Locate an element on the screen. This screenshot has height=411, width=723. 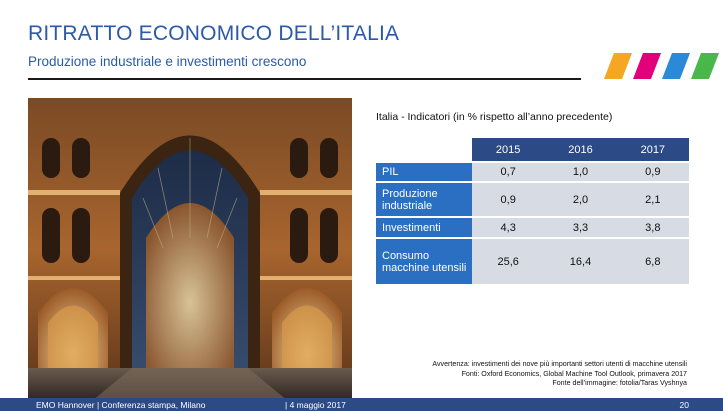
row-label: PIL is located at coordinates (424, 171).